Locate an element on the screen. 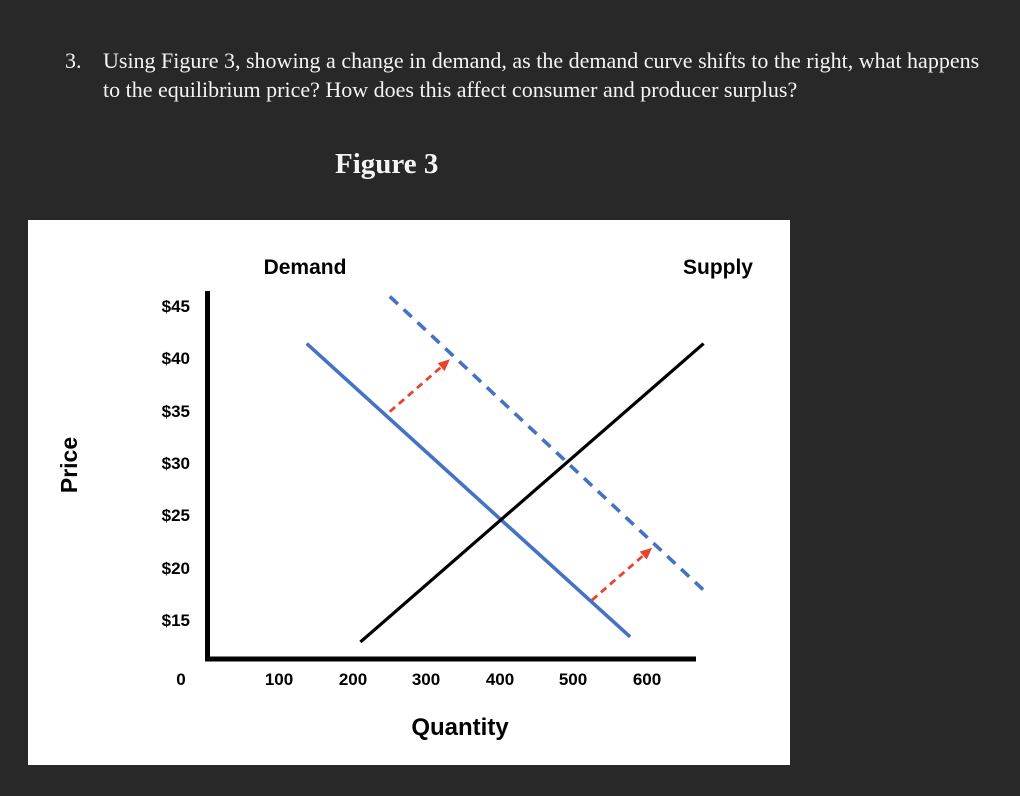  demand-curve is located at coordinates (468, 490).